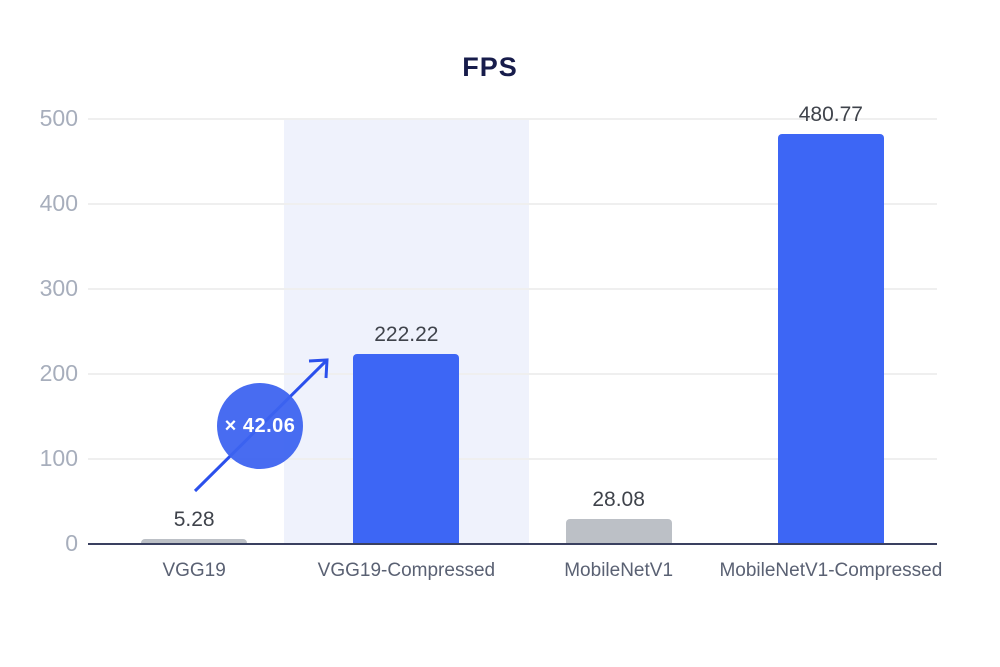 Image resolution: width=1000 pixels, height=667 pixels. What do you see at coordinates (406, 570) in the screenshot?
I see `x-category-label: VGG19-Compressed` at bounding box center [406, 570].